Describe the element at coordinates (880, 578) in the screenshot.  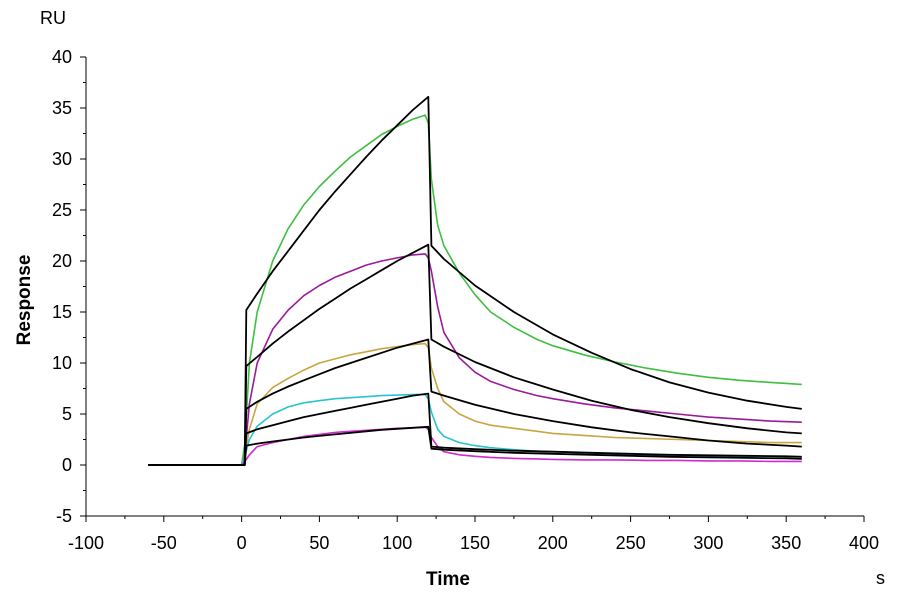
I see `x-unit-label: s` at that location.